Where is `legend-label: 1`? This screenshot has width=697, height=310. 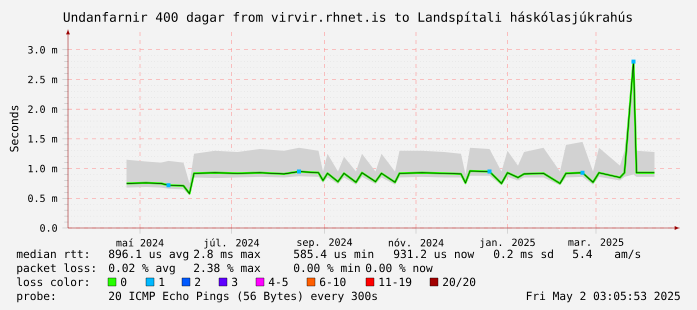
legend-label: 1 is located at coordinates (162, 282).